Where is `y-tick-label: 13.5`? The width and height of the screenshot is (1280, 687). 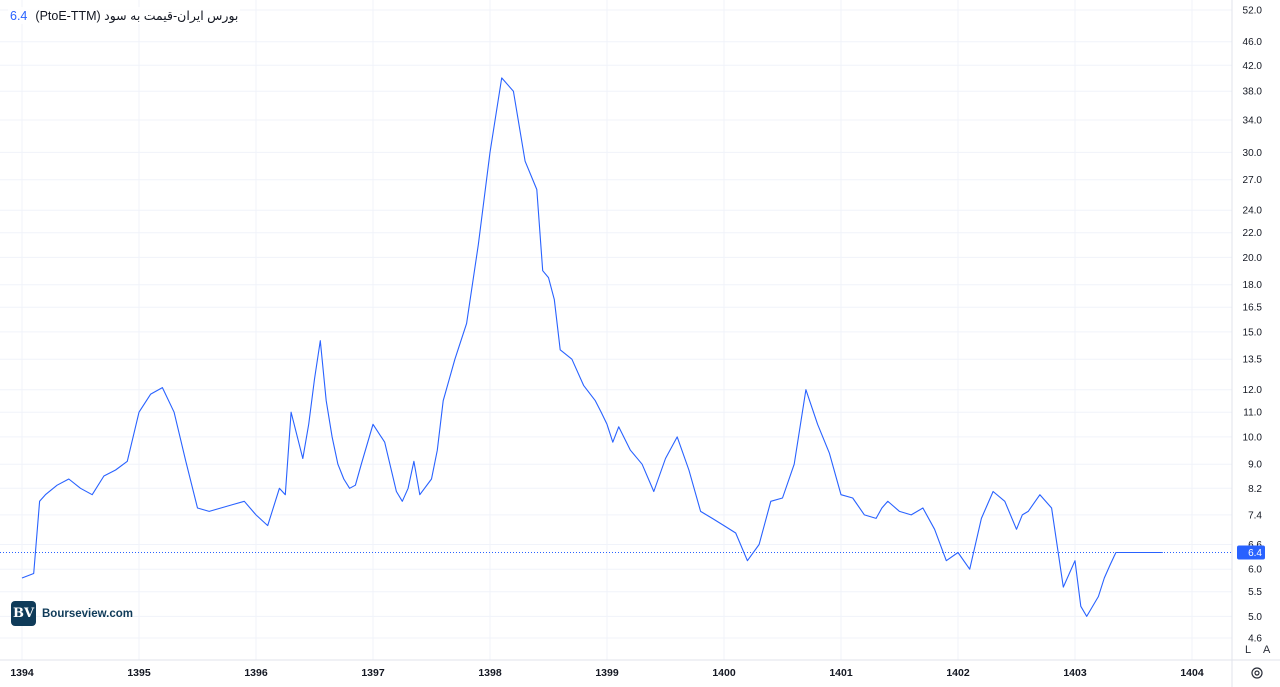 y-tick-label: 13.5 is located at coordinates (1253, 360).